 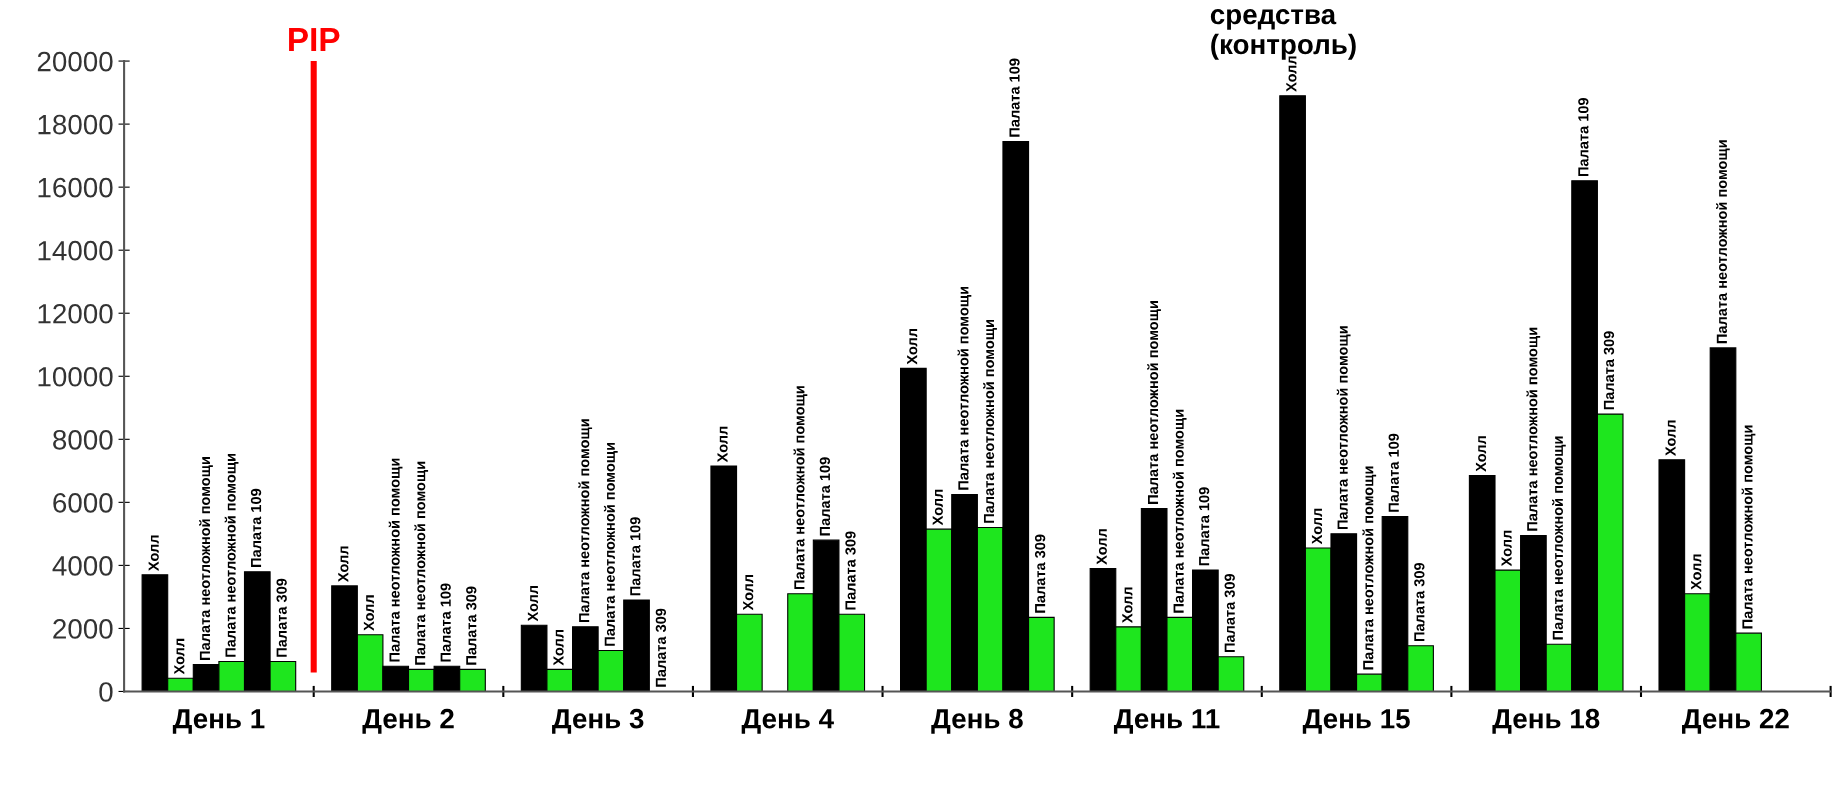 I want to click on y-tick-label: 16000, so click(x=75, y=187).